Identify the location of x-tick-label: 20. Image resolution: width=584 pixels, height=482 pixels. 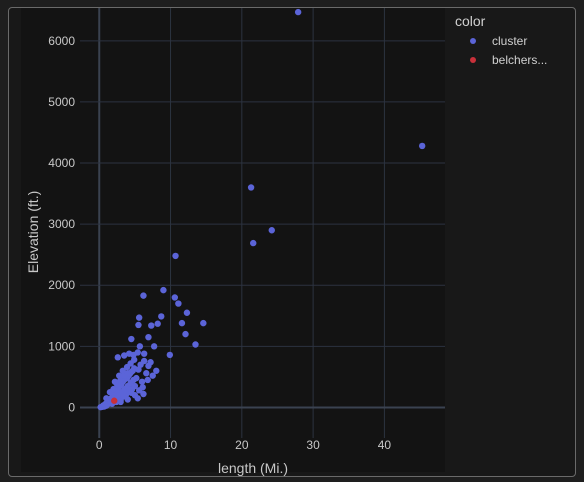
(242, 445).